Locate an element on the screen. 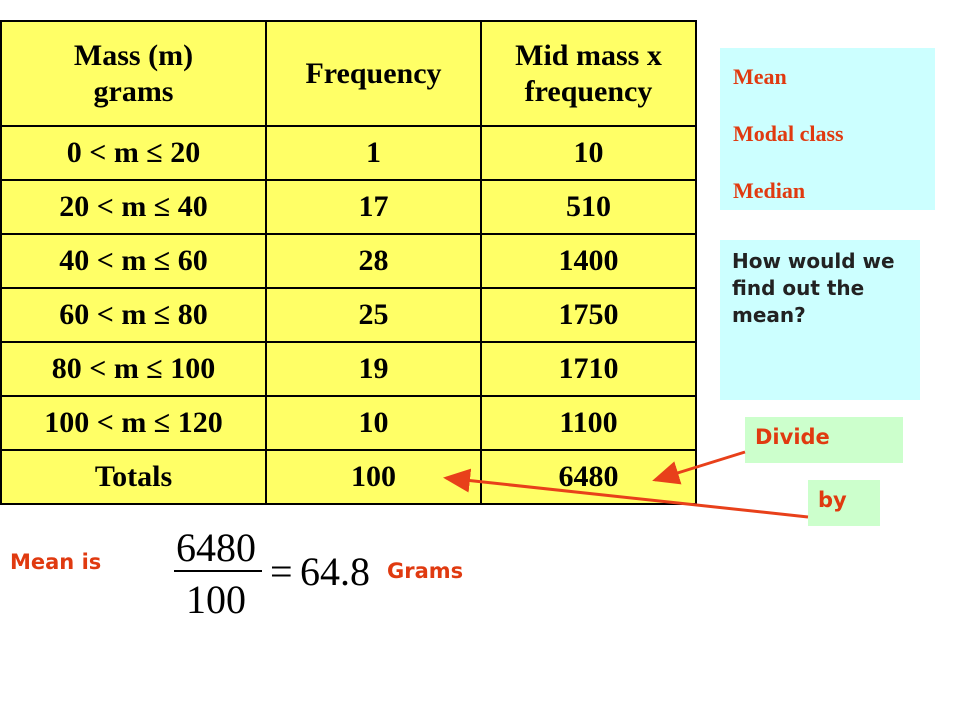 The image size is (960, 720). header-cell: Frequency is located at coordinates (373, 73).